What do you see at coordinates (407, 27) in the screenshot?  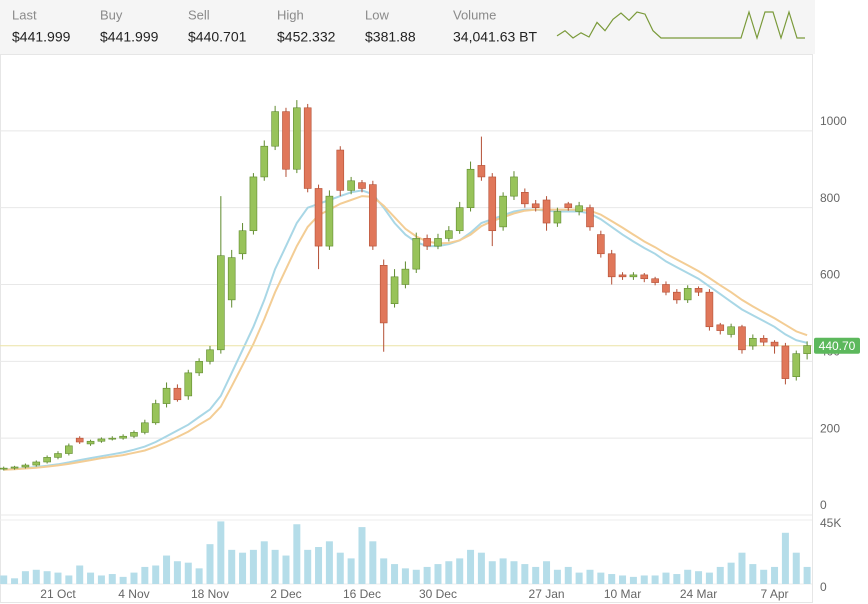 I see `header-bar` at bounding box center [407, 27].